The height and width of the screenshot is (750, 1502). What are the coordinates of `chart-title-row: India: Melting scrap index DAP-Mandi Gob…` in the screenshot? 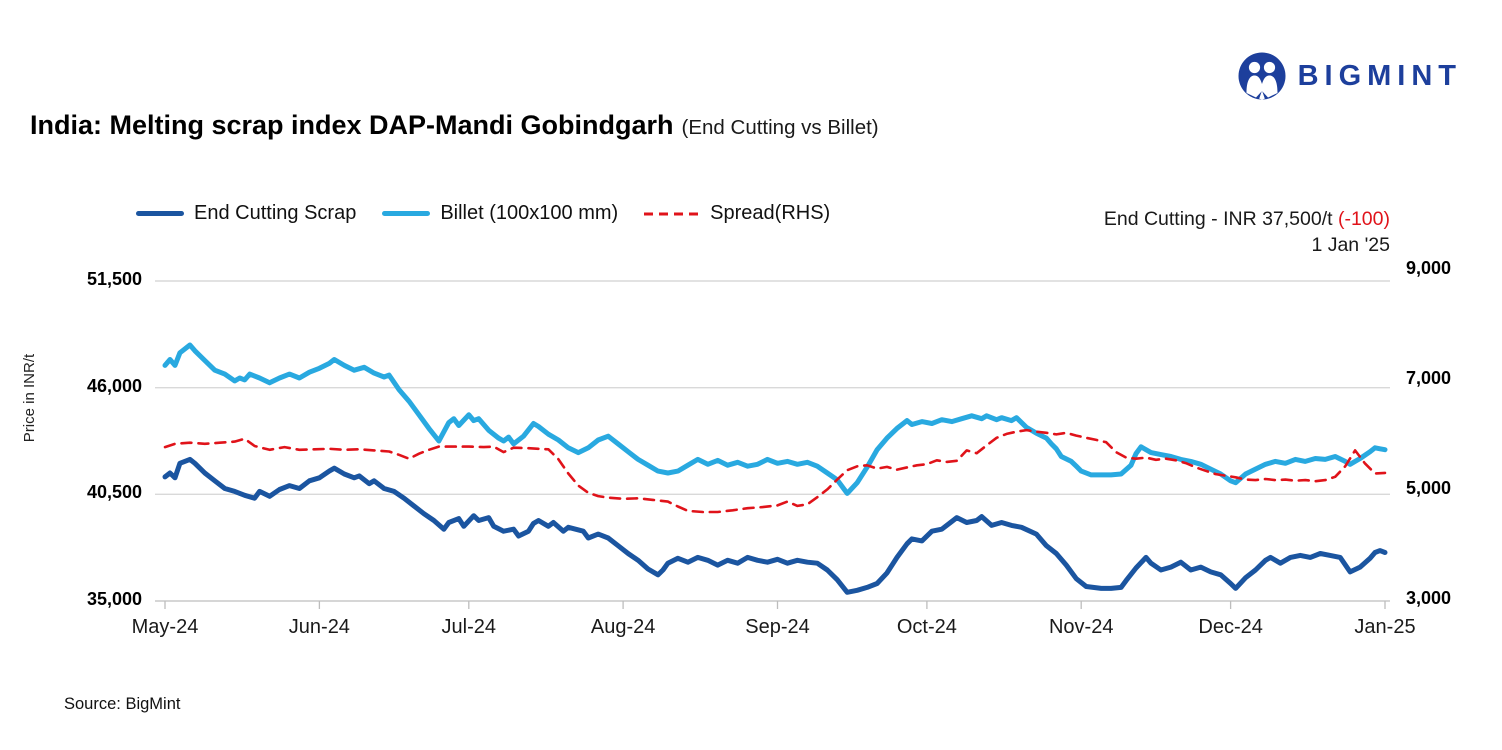 It's located at (454, 125).